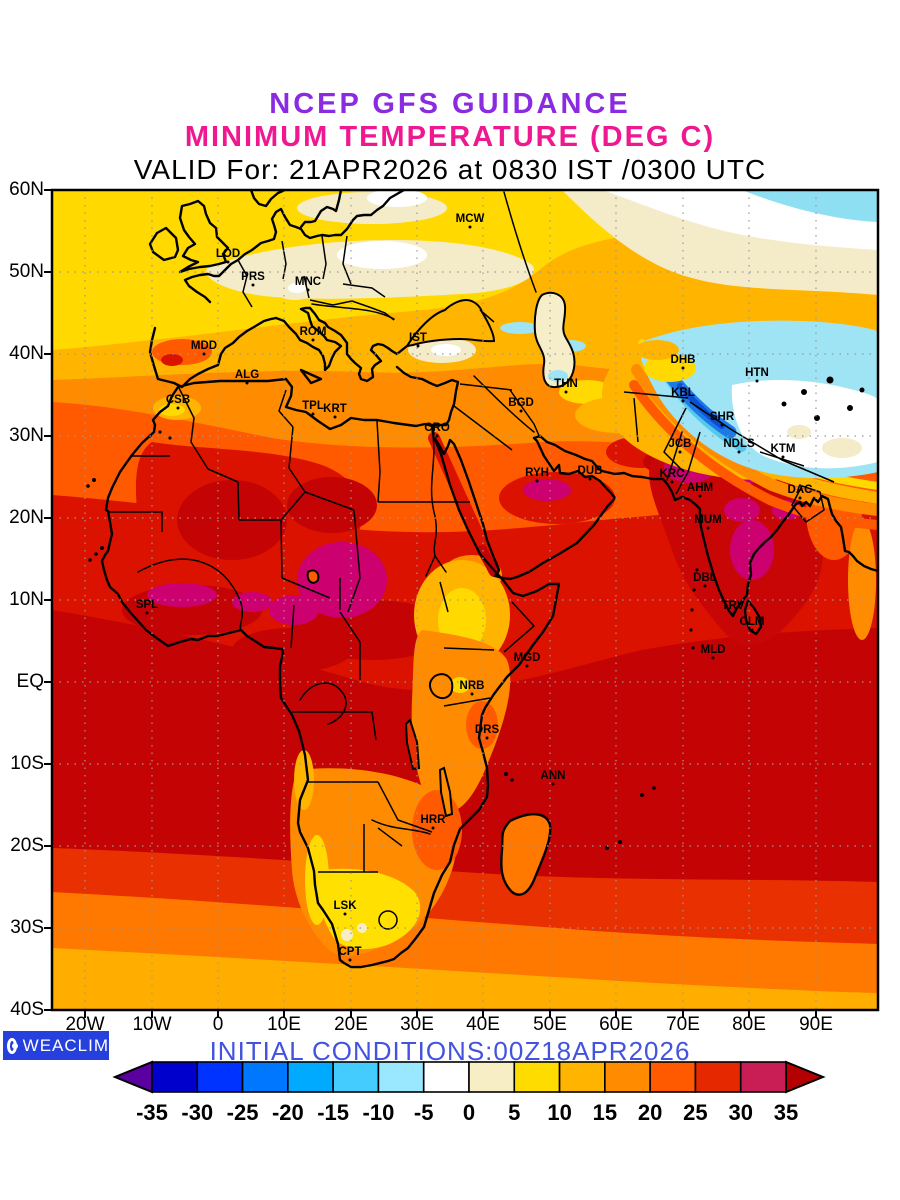 The width and height of the screenshot is (900, 1200). What do you see at coordinates (308, 282) in the screenshot?
I see `station-label-mnc: MNC` at bounding box center [308, 282].